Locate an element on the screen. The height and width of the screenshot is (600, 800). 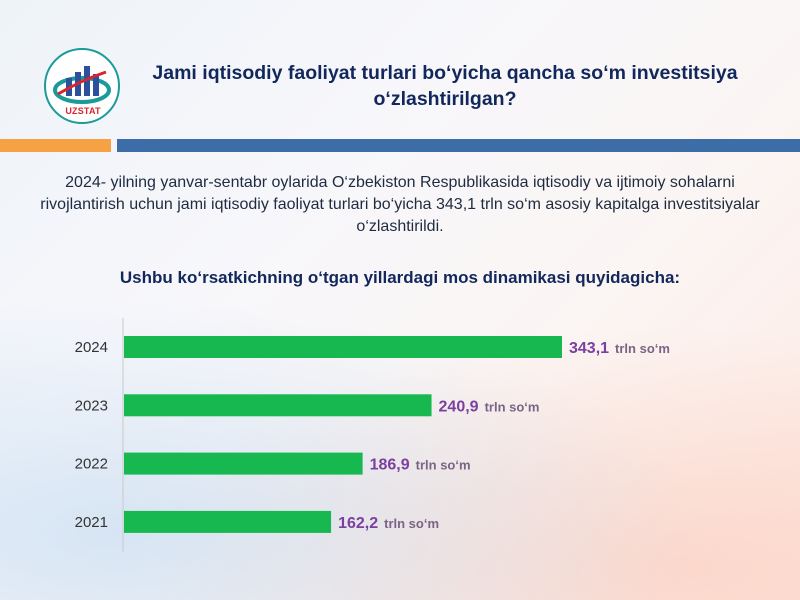
uzstat-logo is located at coordinates (82, 86).